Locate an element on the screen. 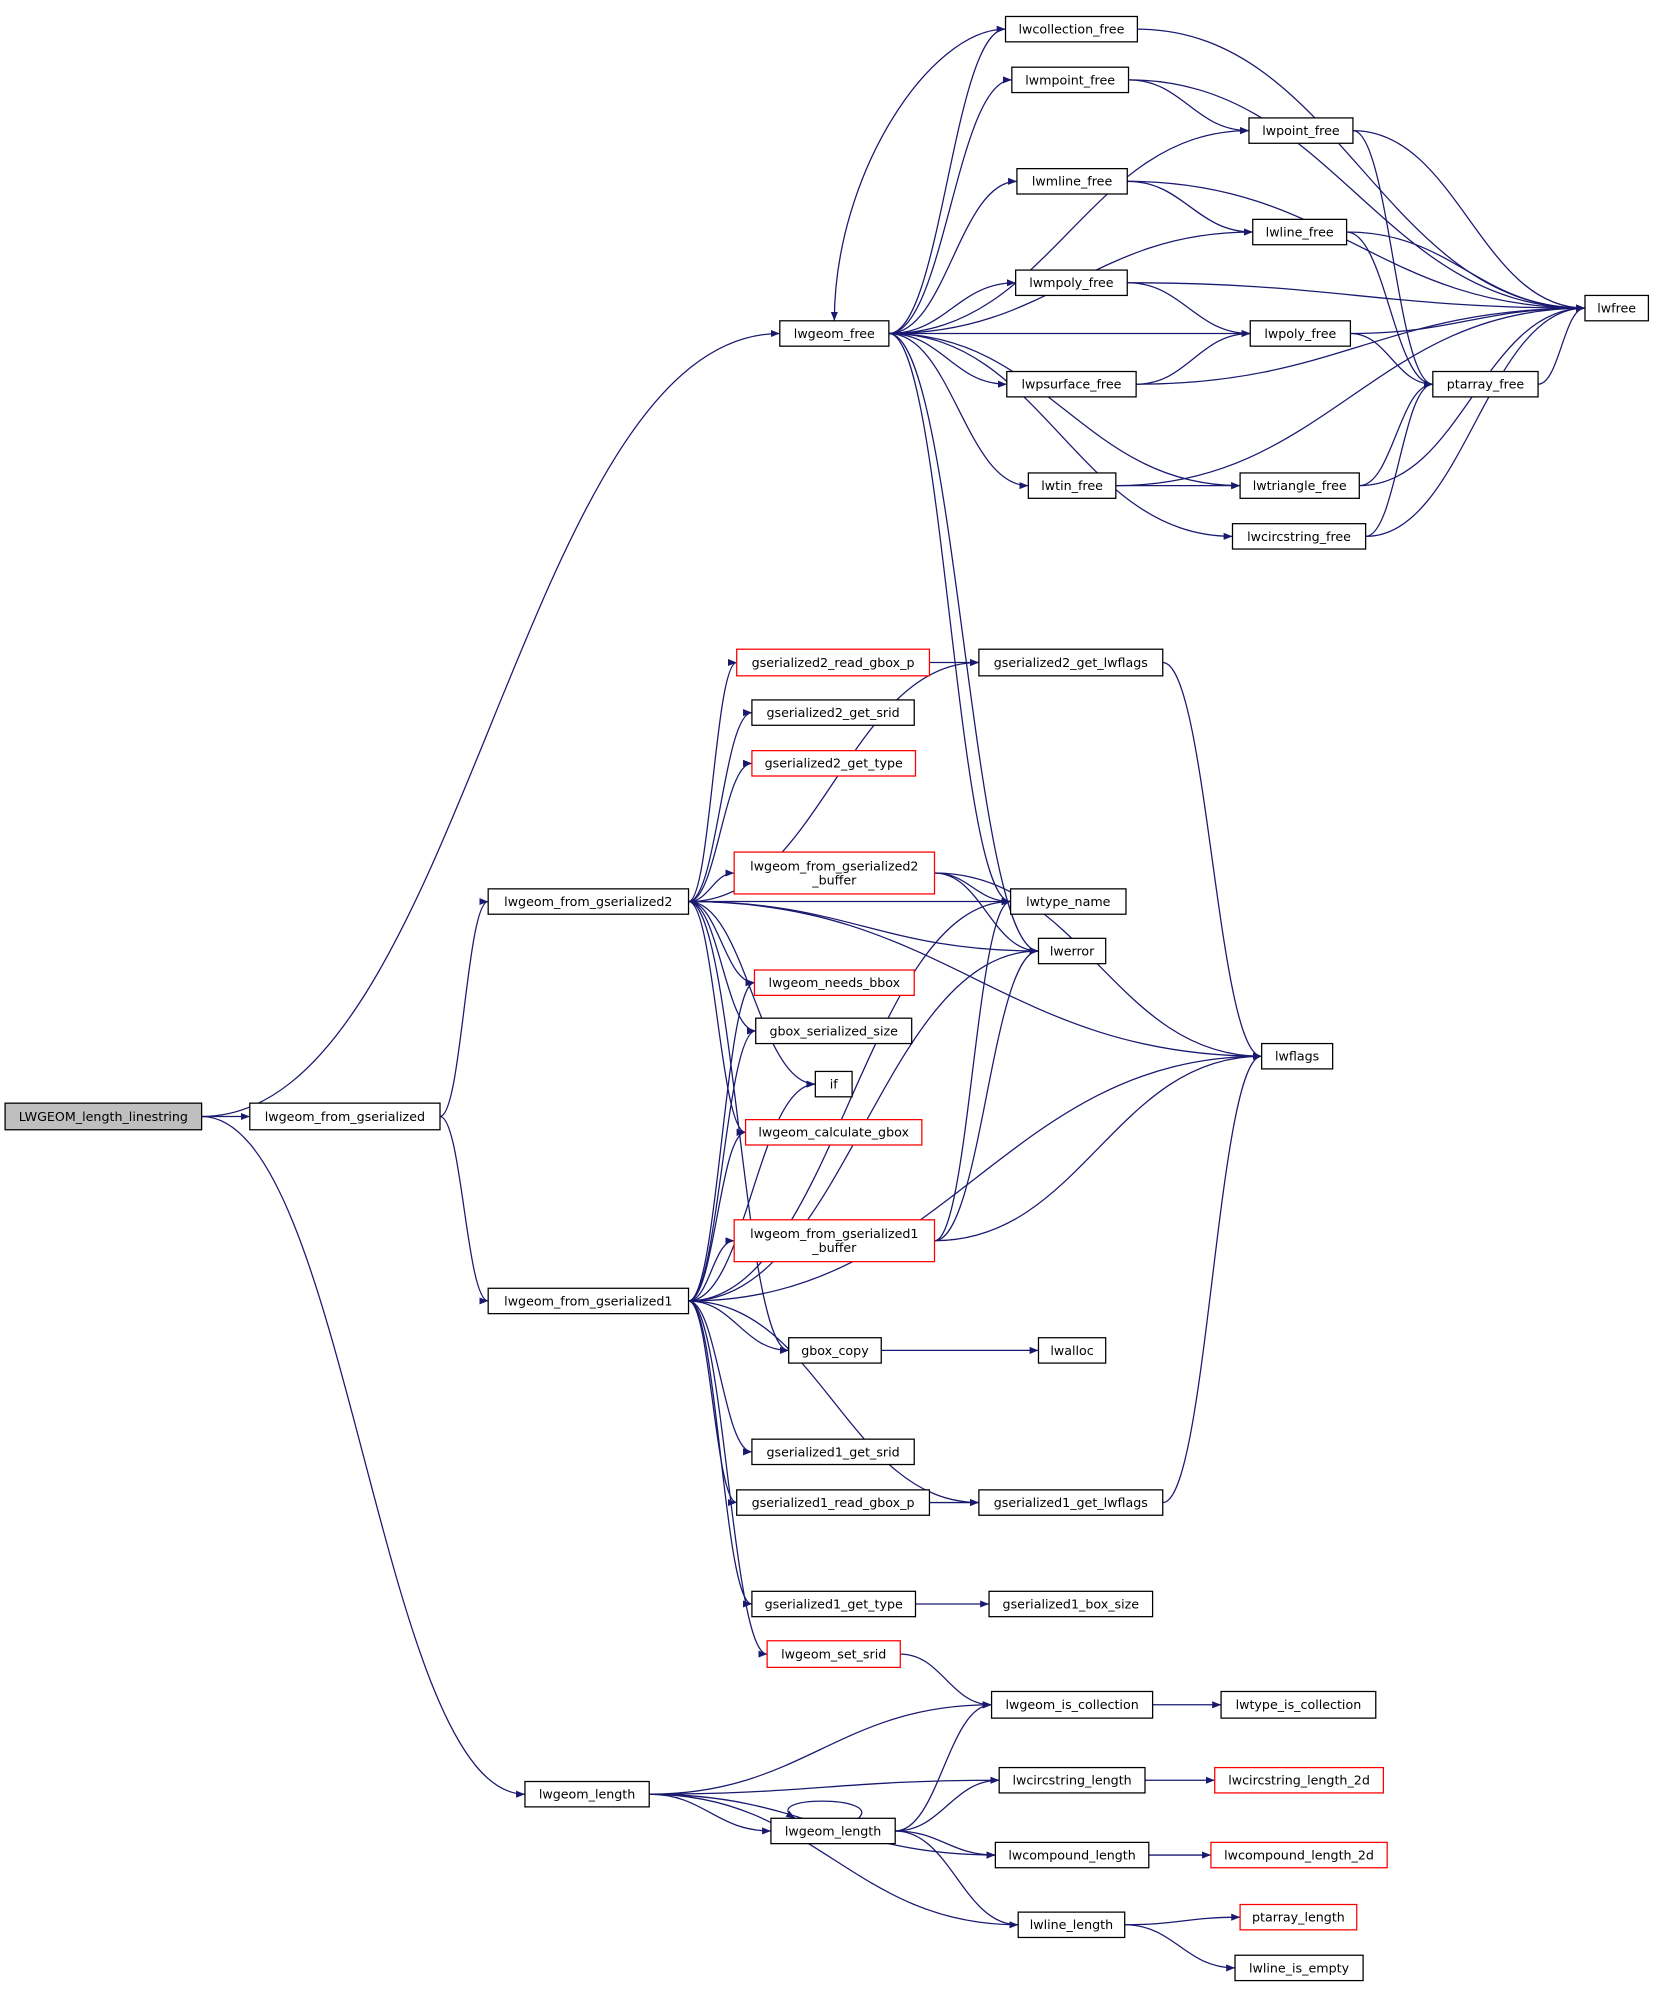 Image resolution: width=1656 pixels, height=1992 pixels. node-label: lwcompound_length_2d is located at coordinates (1299, 1854).